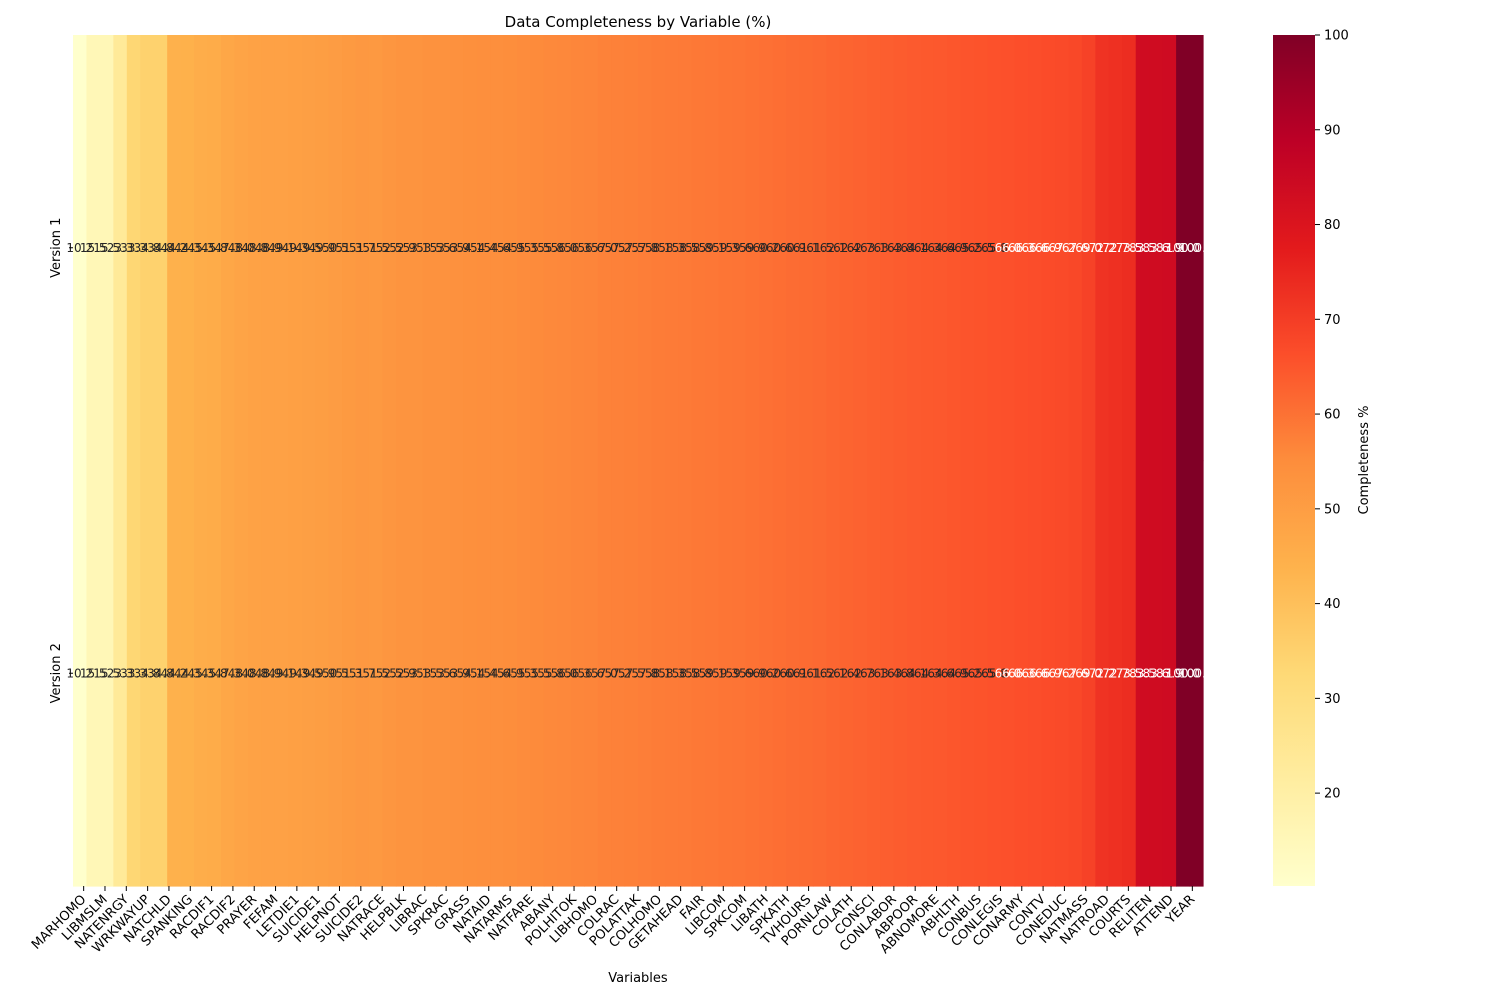  What do you see at coordinates (79, 673) in the screenshot?
I see `cell-annotation: 10.2` at bounding box center [79, 673].